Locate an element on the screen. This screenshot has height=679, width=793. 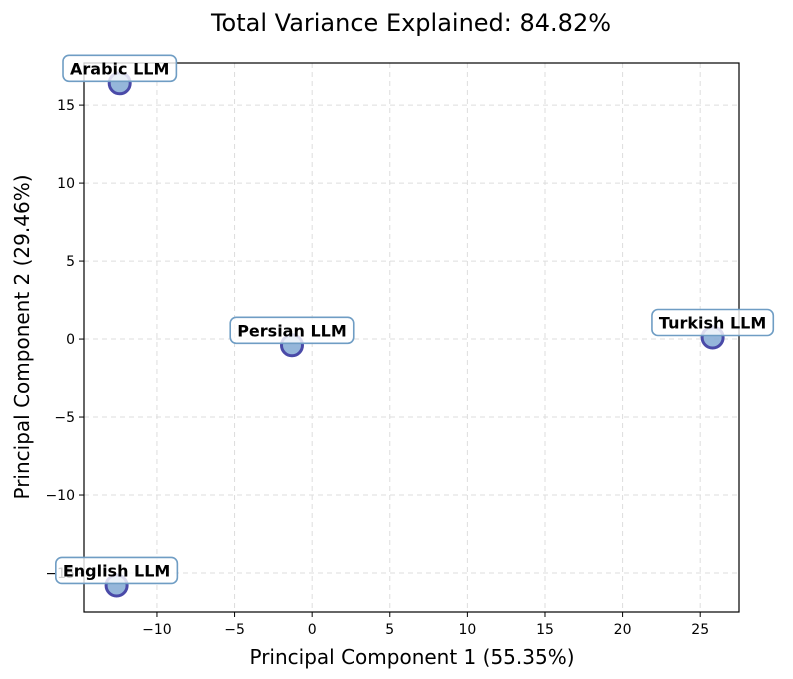
x-tick-label: 0 is located at coordinates (312, 630).